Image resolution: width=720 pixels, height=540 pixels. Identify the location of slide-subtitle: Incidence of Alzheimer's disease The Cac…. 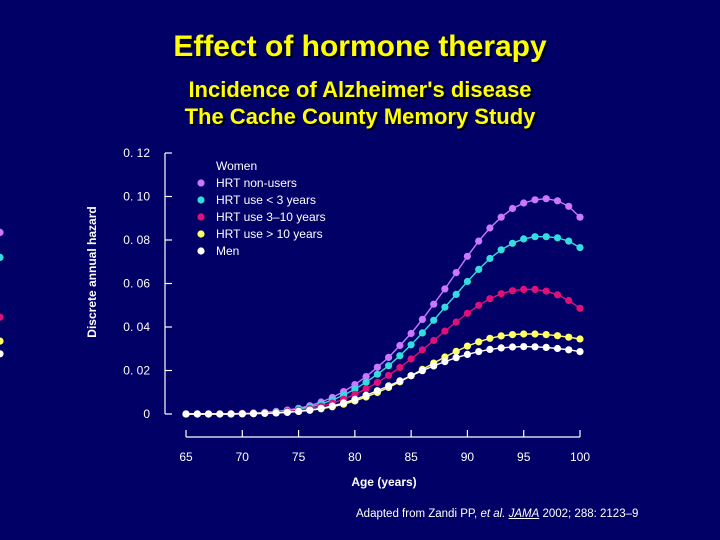
(360, 103).